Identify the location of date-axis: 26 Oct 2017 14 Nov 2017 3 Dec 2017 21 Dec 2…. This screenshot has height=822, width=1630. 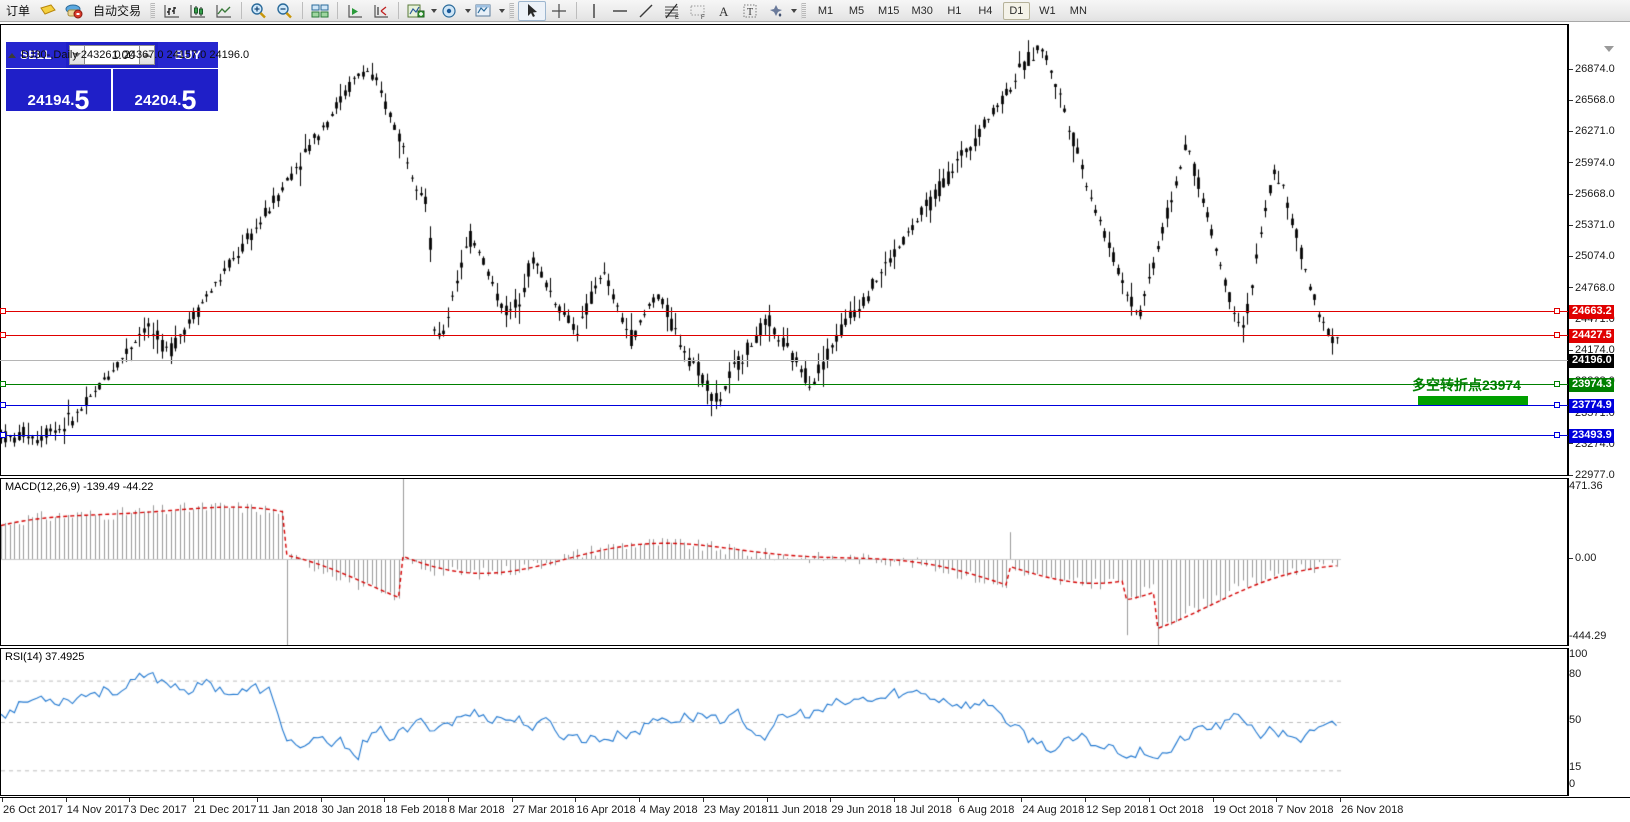
(815, 809).